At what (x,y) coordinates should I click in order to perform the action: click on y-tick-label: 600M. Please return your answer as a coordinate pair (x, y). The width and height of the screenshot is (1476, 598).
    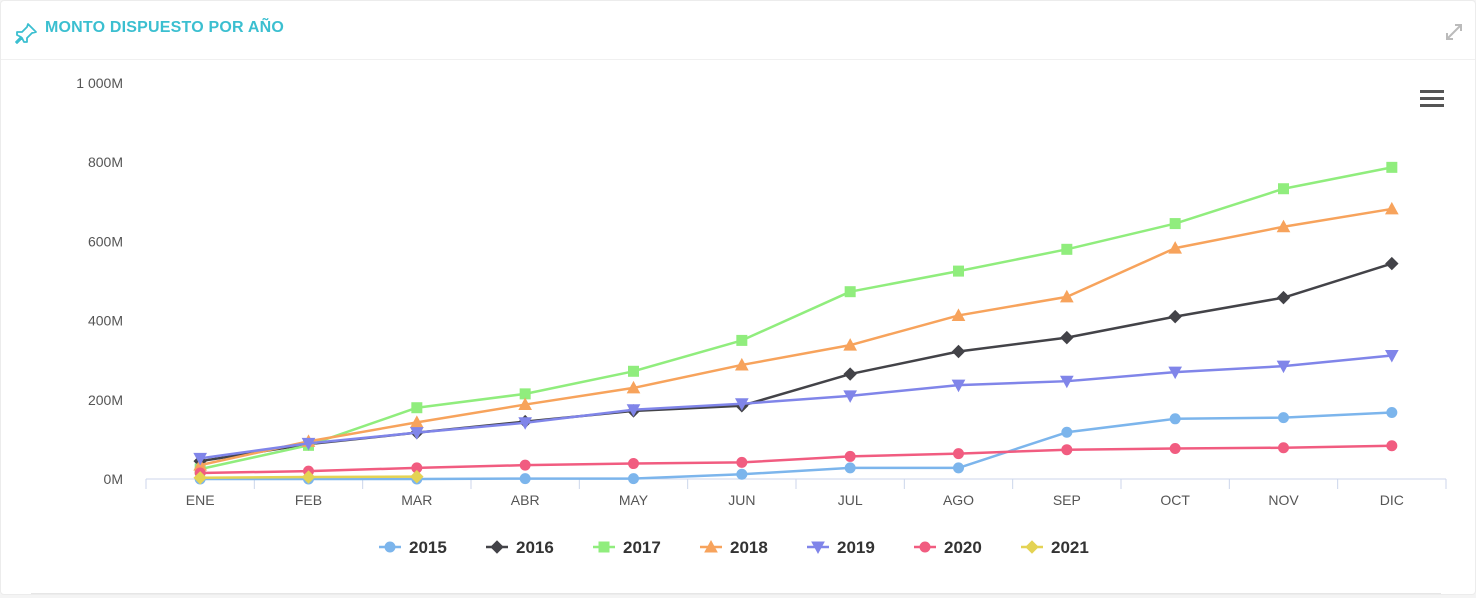
    Looking at the image, I should click on (105, 241).